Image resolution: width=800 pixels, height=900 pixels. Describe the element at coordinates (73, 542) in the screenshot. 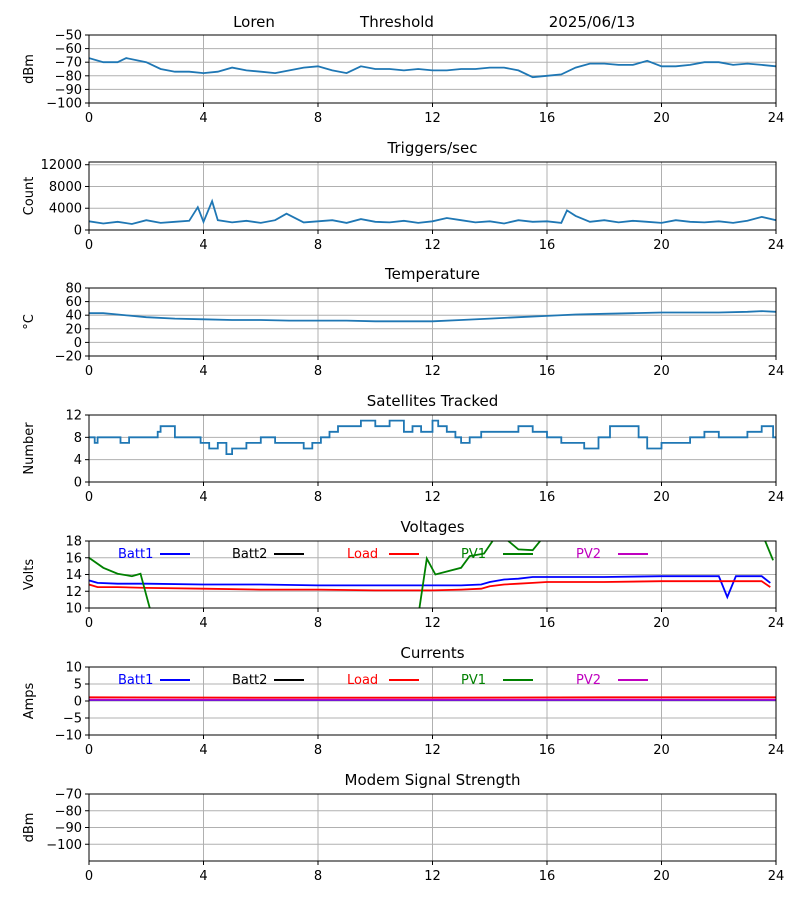

I see `y-tick-label: 18` at that location.